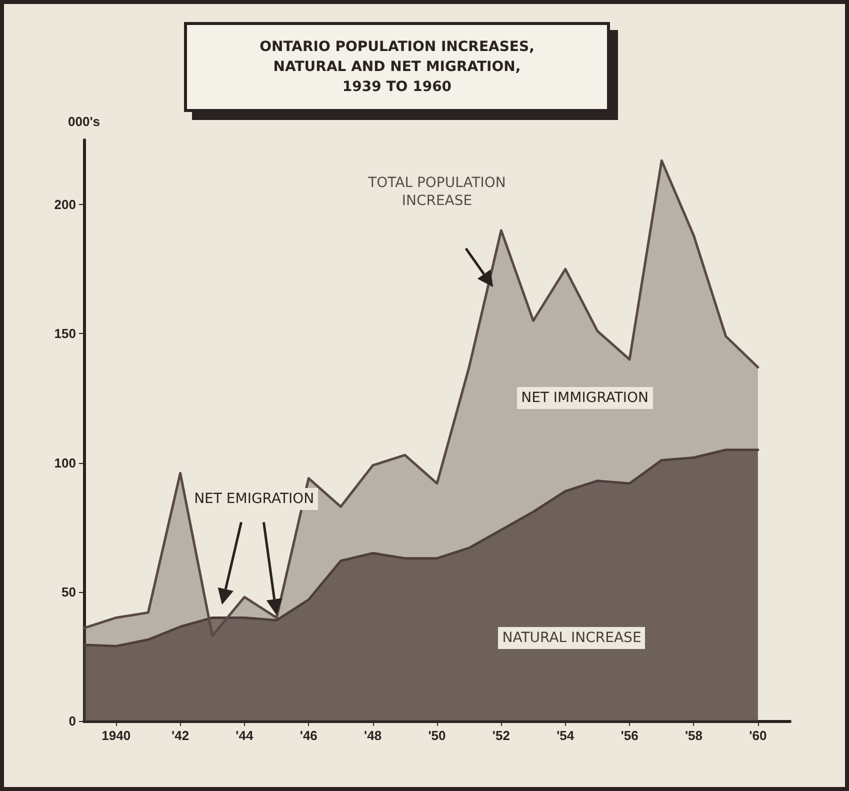 Image resolution: width=849 pixels, height=791 pixels. What do you see at coordinates (437, 192) in the screenshot?
I see `series-label: TOTAL POPULATION INCREASE` at bounding box center [437, 192].